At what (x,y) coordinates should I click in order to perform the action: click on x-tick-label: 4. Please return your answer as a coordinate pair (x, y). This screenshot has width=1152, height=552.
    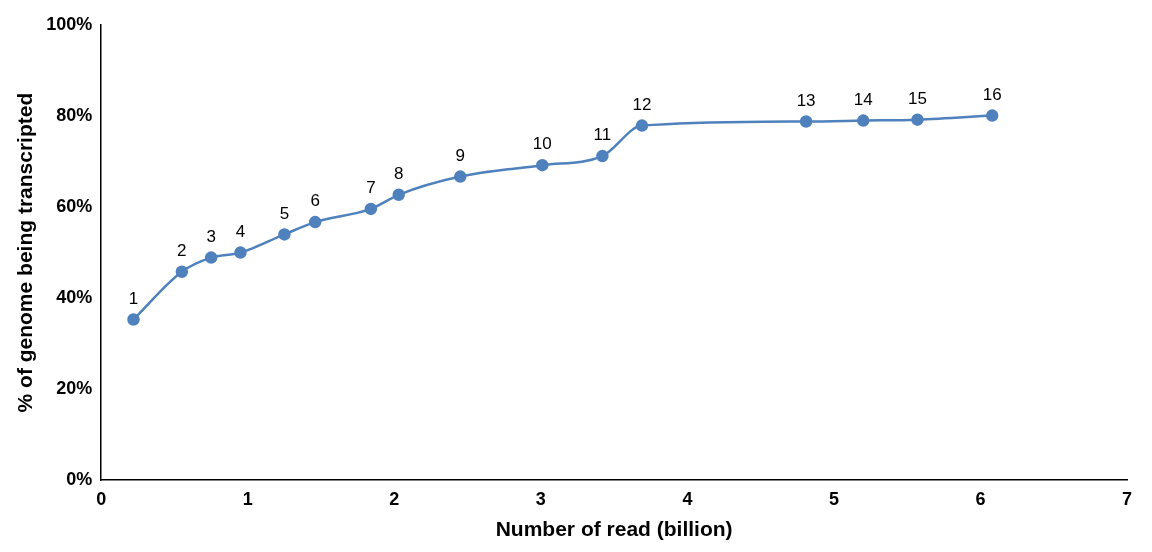
    Looking at the image, I should click on (687, 498).